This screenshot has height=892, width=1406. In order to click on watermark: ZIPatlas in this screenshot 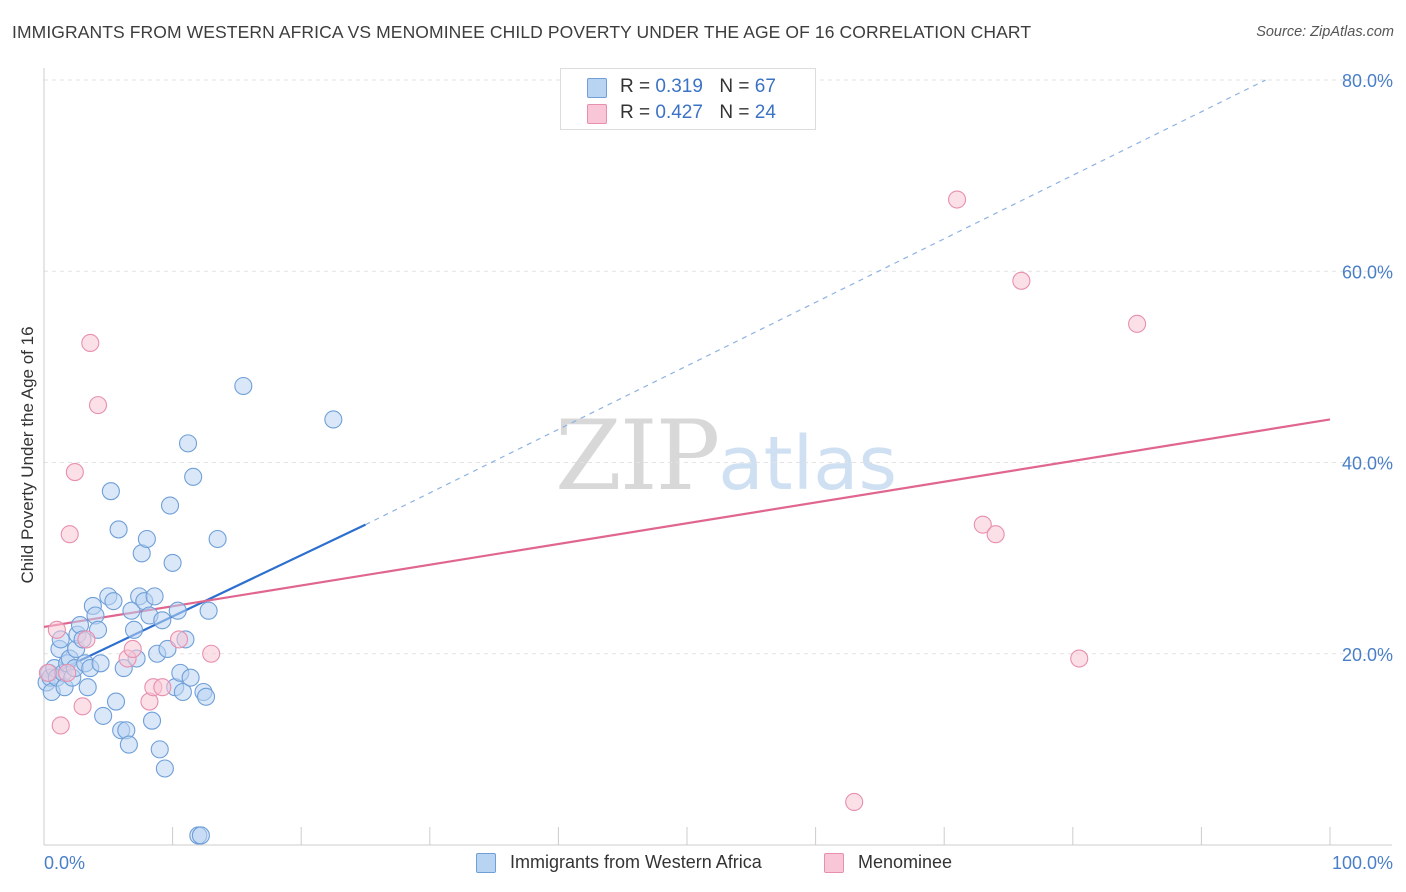, I will do `click(726, 456)`.